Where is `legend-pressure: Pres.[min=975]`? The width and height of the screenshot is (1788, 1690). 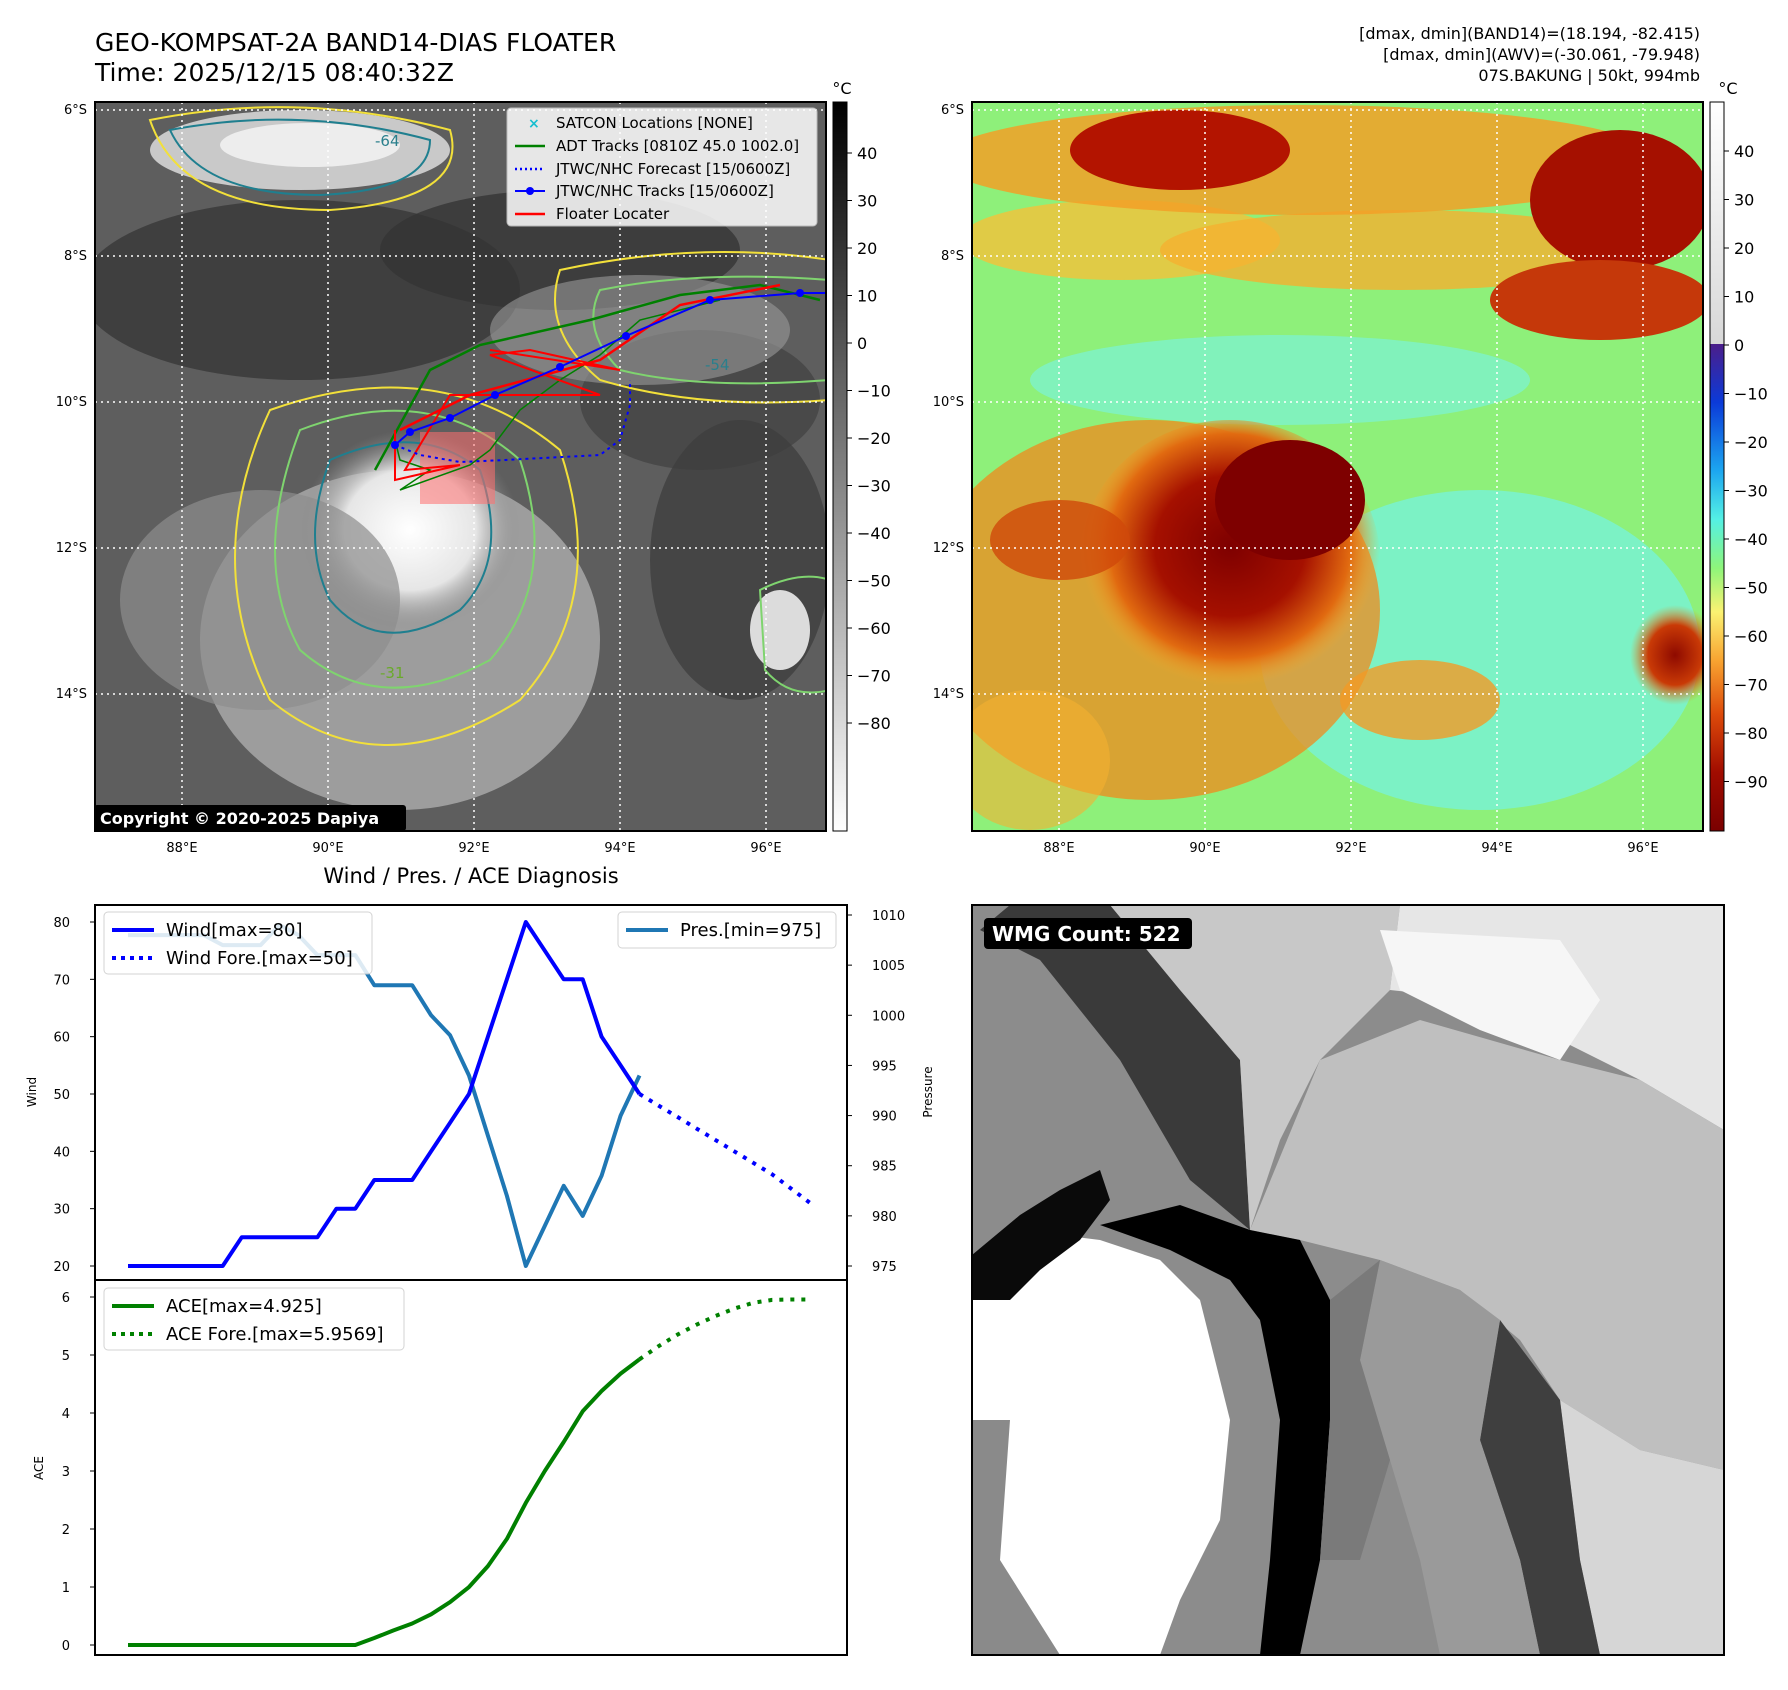 legend-pressure: Pres.[min=975] is located at coordinates (750, 930).